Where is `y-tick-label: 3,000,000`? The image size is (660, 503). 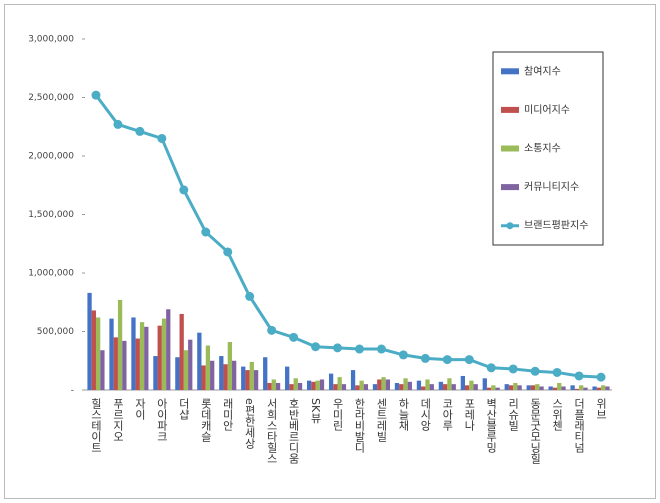
y-tick-label: 3,000,000 is located at coordinates (51, 40).